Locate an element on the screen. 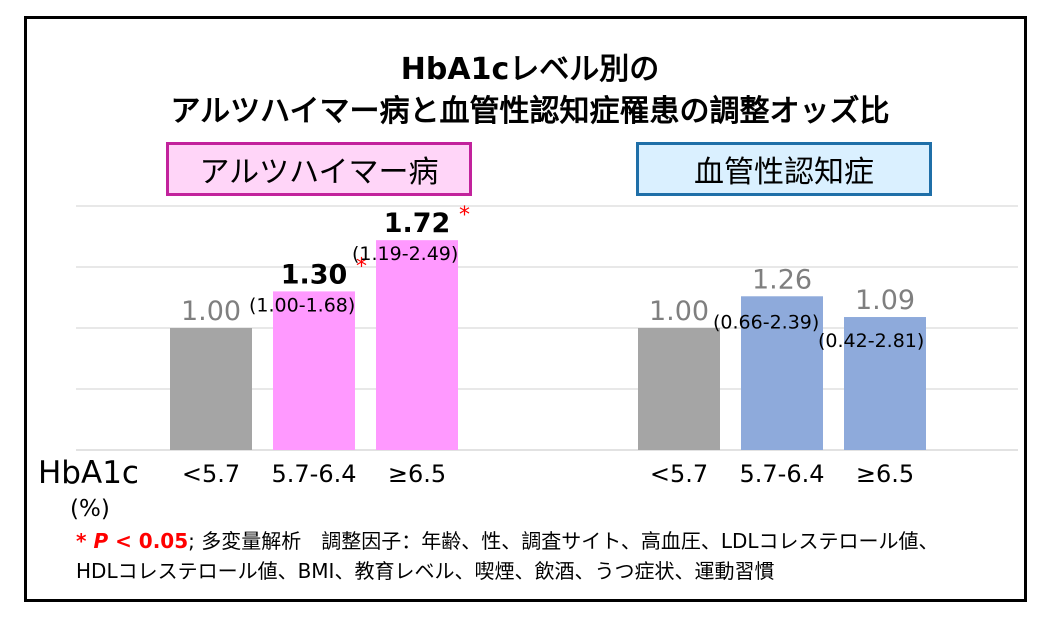 This screenshot has width=1060, height=626. panel-label-vascular-dementia: 血管性認知症 is located at coordinates (784, 169).